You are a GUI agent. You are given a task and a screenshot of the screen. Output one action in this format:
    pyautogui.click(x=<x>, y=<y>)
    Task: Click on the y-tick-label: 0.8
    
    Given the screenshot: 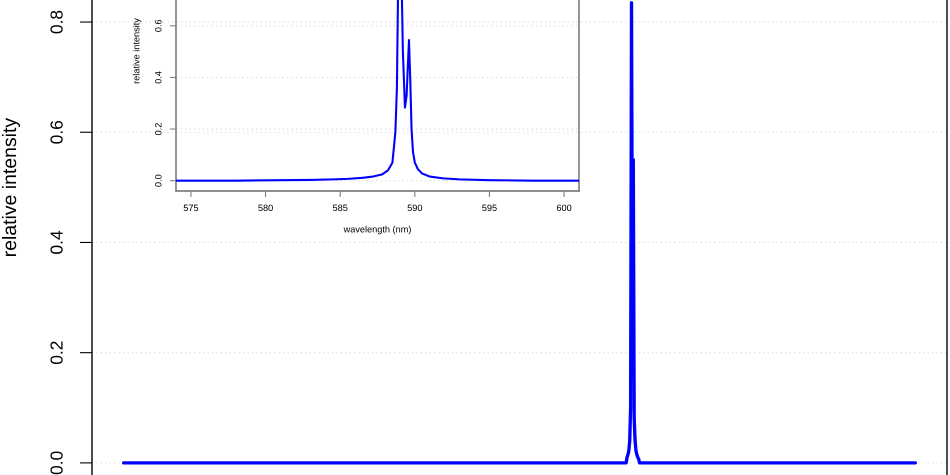 What is the action you would take?
    pyautogui.click(x=56, y=22)
    